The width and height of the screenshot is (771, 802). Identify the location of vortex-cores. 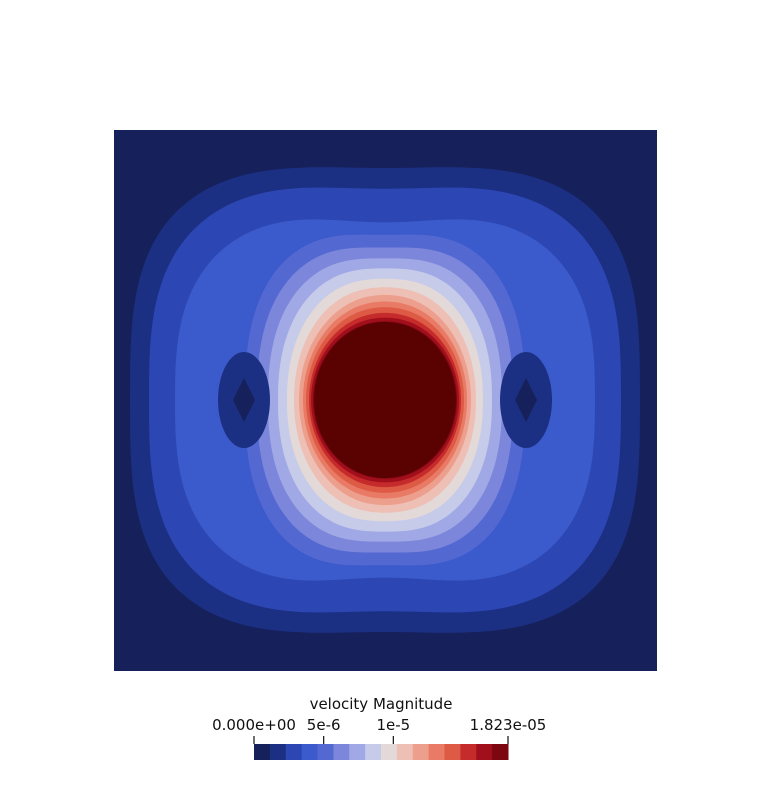
(385, 400).